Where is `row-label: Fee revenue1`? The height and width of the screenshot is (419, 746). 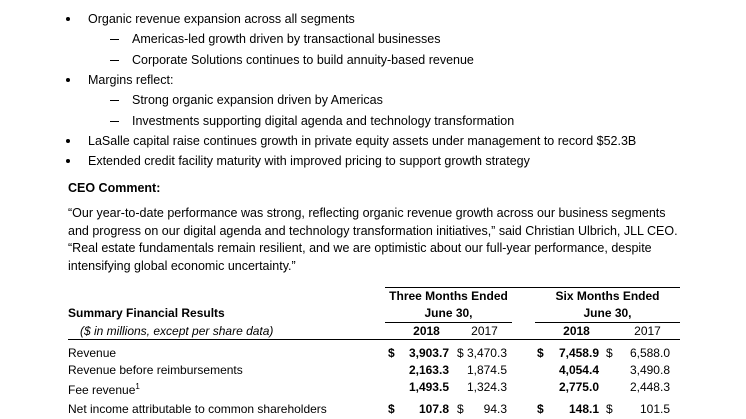 row-label: Fee revenue1 is located at coordinates (104, 389).